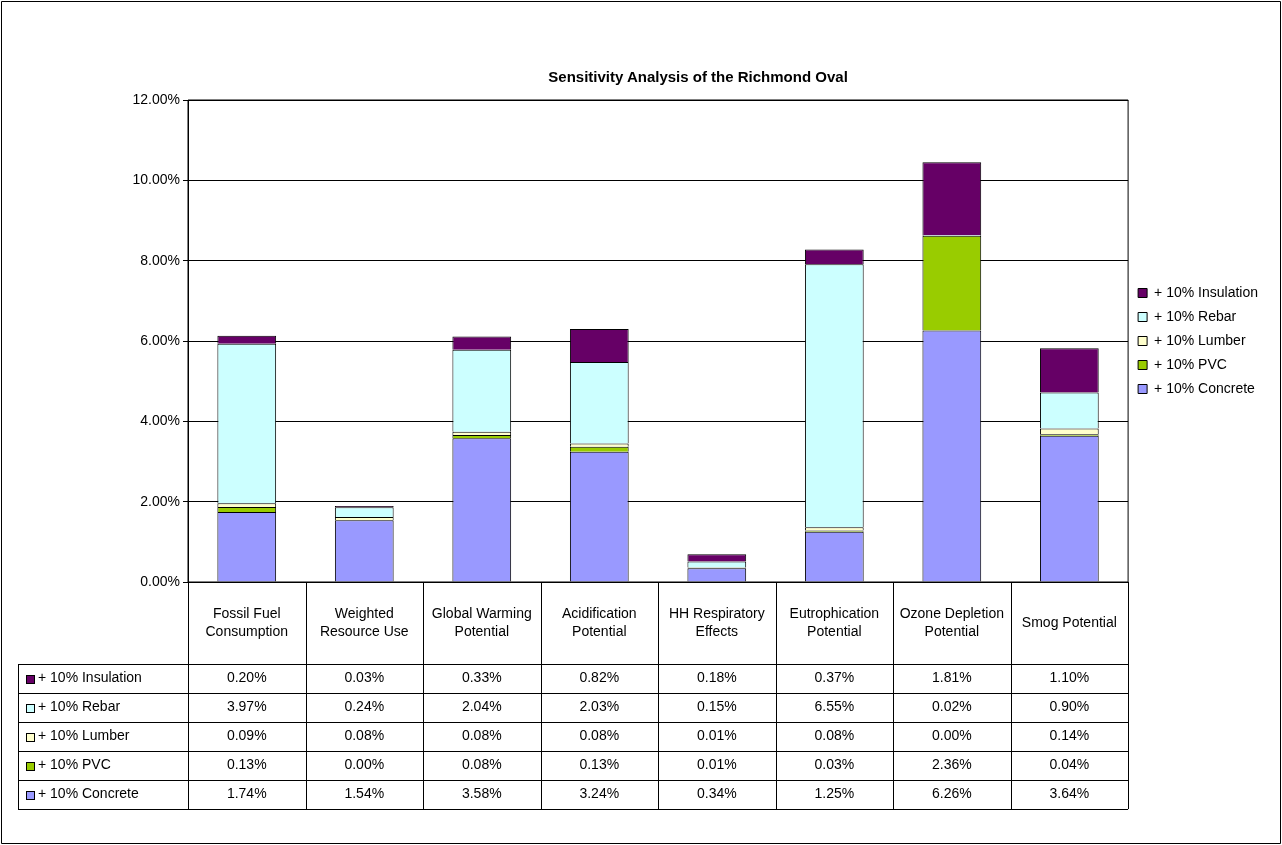  I want to click on x-tick-label: Weighted Resource Use, so click(364, 621).